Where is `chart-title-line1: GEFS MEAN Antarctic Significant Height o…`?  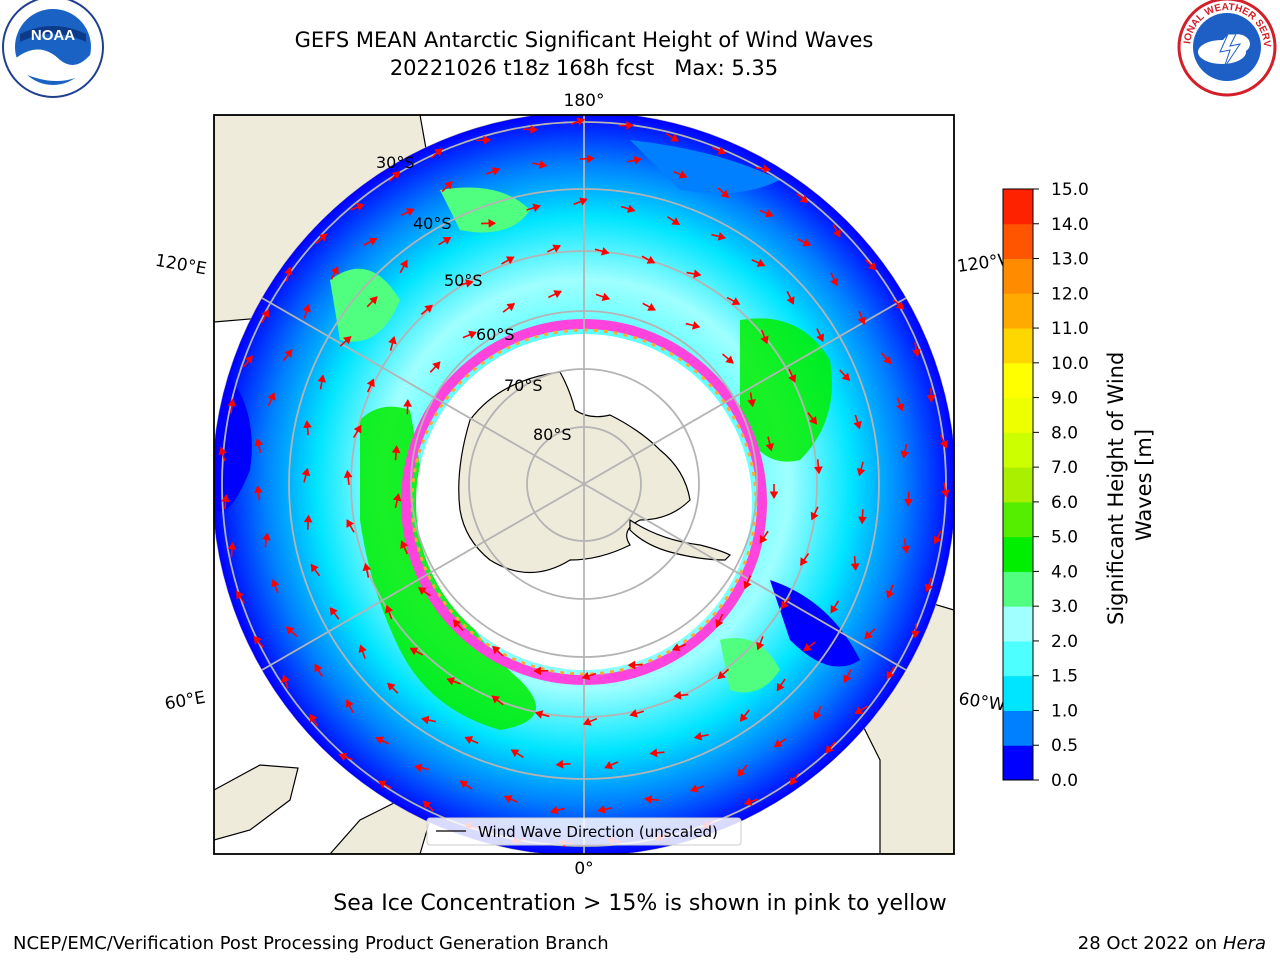 chart-title-line1: GEFS MEAN Antarctic Significant Height o… is located at coordinates (584, 40).